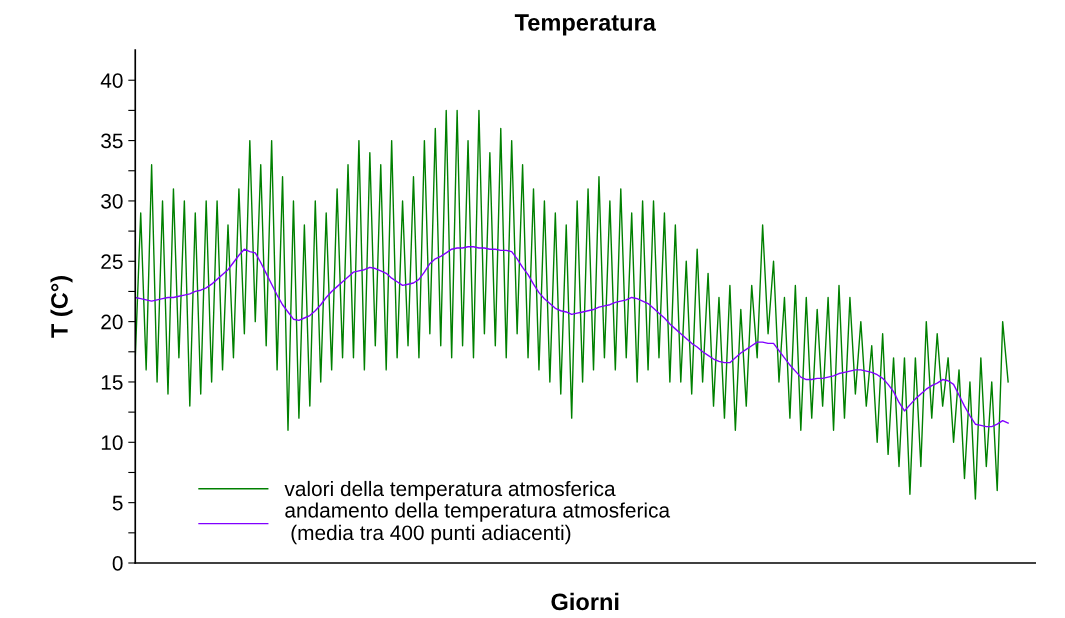 Image resolution: width=1065 pixels, height=618 pixels. Describe the element at coordinates (61, 307) in the screenshot. I see `y-axis-title: T (C°)` at that location.